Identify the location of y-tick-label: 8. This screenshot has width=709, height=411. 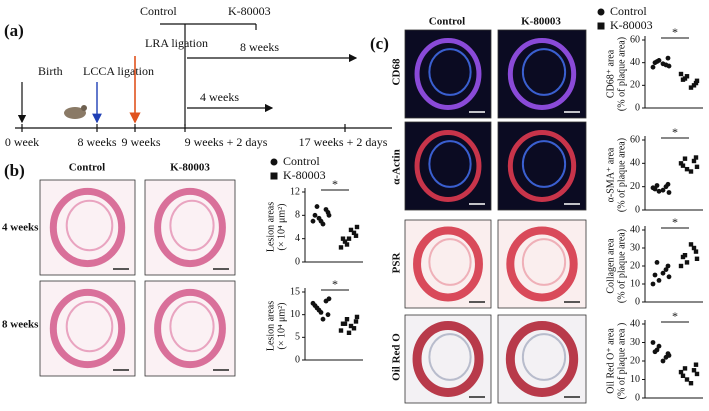
(297, 215).